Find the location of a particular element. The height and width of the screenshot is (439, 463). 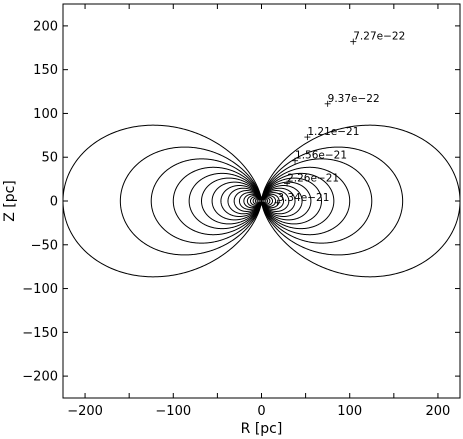

y-tick-label: −150 is located at coordinates (40, 333).